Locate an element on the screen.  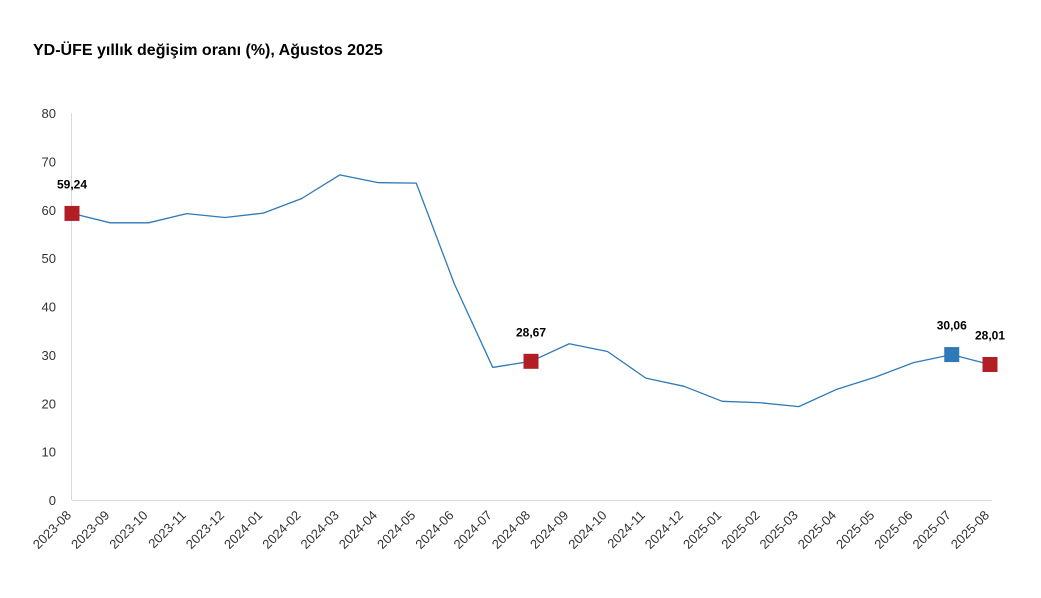
x-tick-label: 2024-11 is located at coordinates (626, 530).